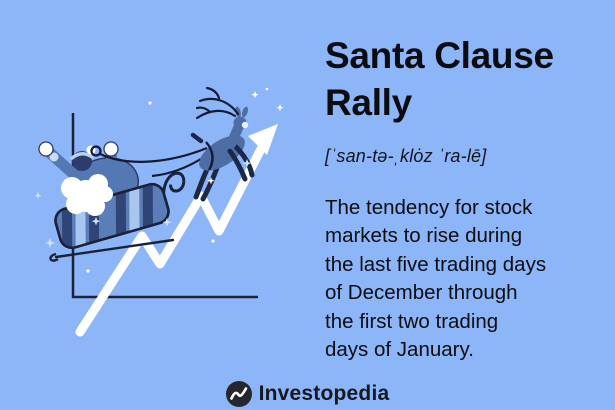  I want to click on pronunciation-text: [ˈsan-tə-ˌklȯz ˈra-lē], so click(406, 156).